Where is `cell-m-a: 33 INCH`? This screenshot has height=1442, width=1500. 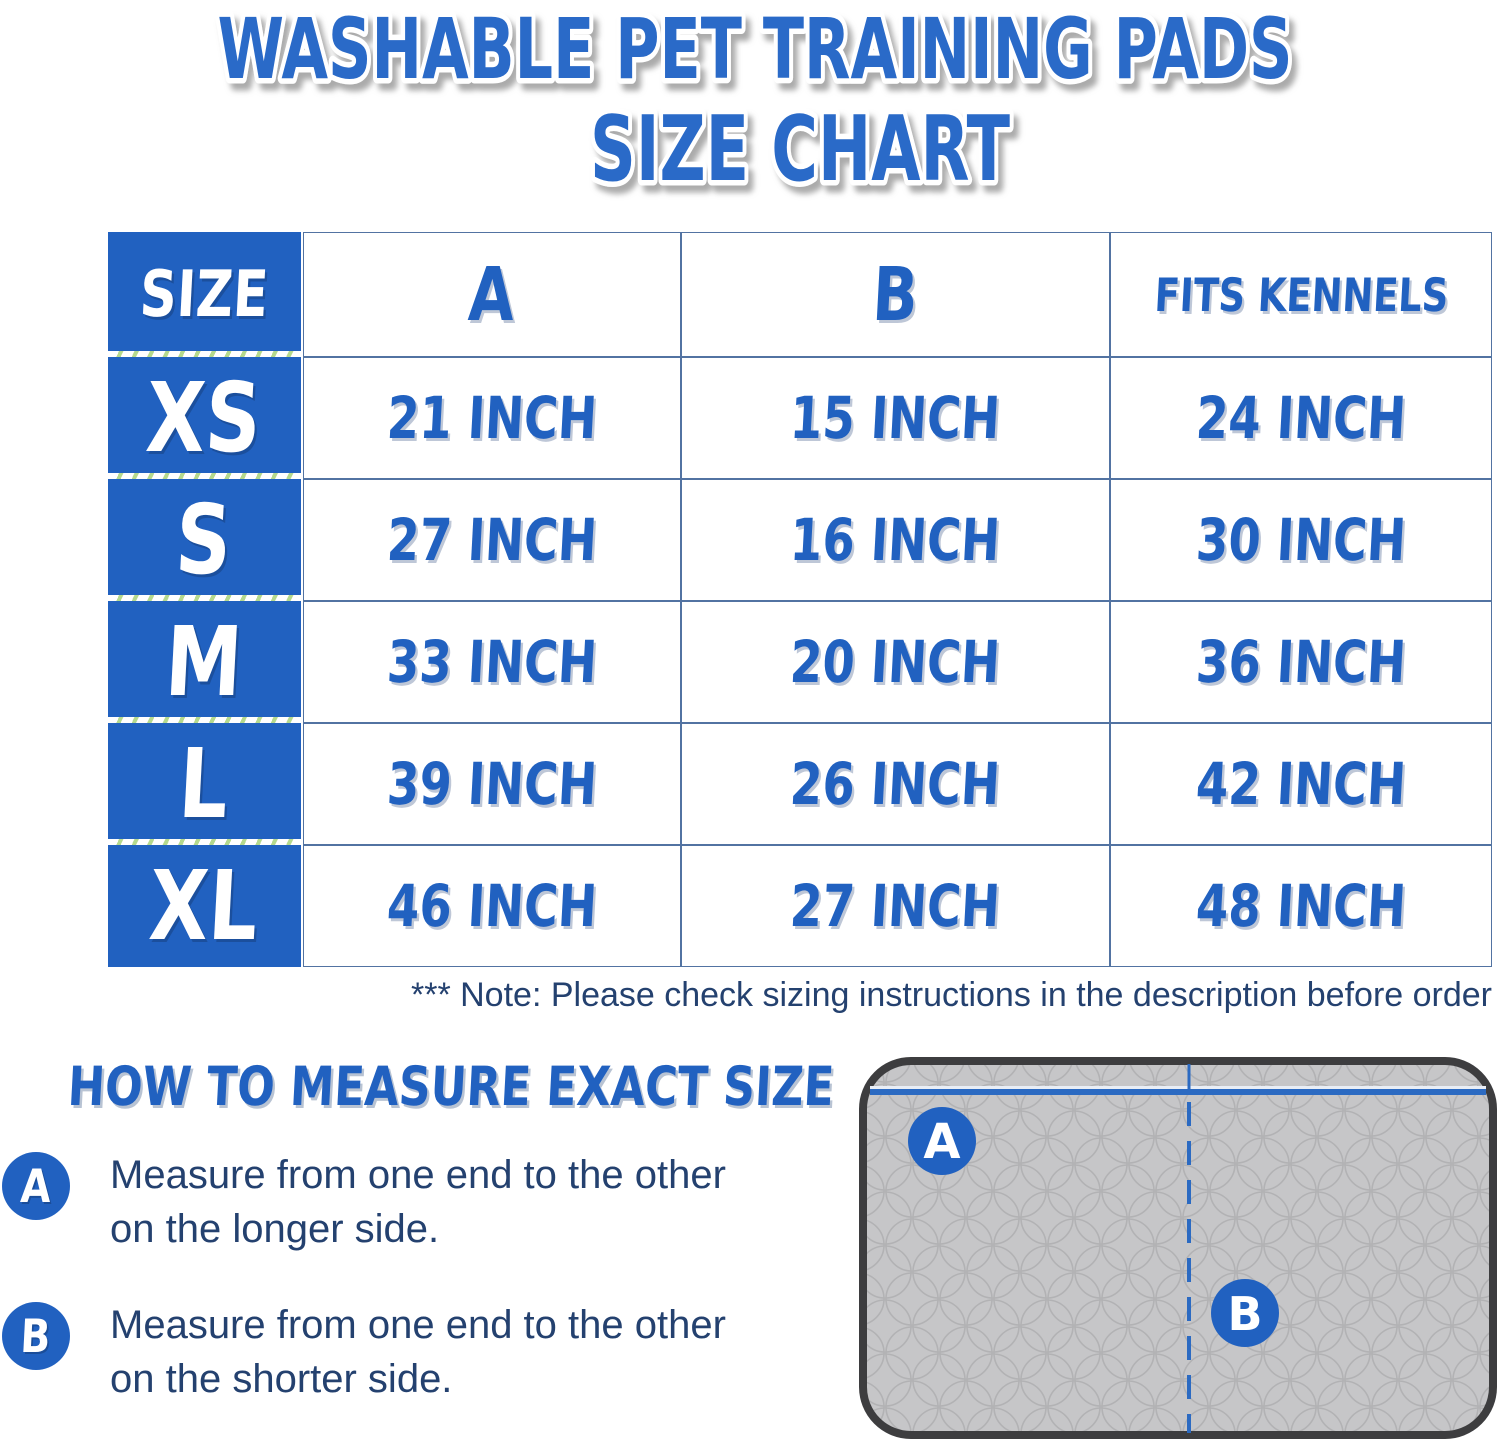
cell-m-a: 33 INCH is located at coordinates (492, 662).